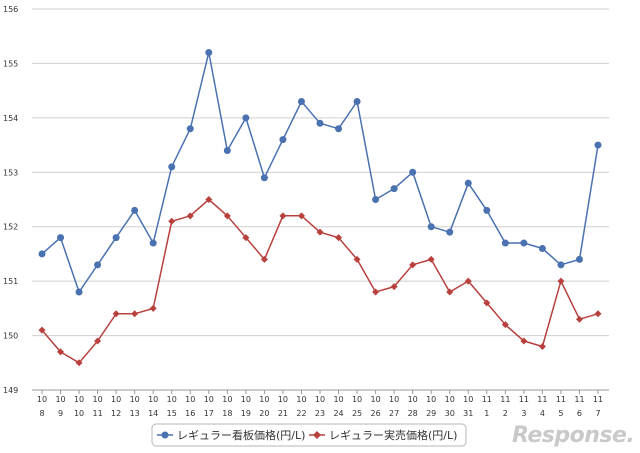  Describe the element at coordinates (153, 399) in the screenshot. I see `x-tick-month-6: 10` at that location.